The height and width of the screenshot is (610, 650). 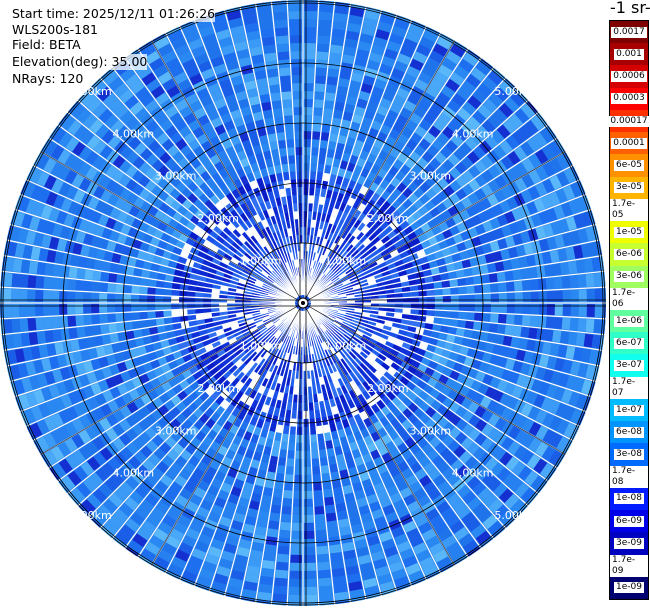 What do you see at coordinates (441, 232) in the screenshot?
I see `ray-separator` at bounding box center [441, 232].